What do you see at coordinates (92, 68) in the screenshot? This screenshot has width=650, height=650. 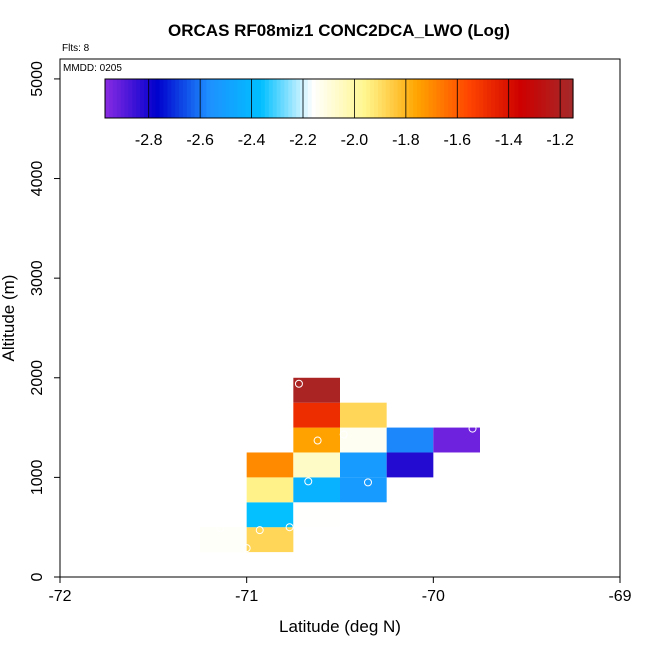 I see `date-label: MMDD: 0205` at bounding box center [92, 68].